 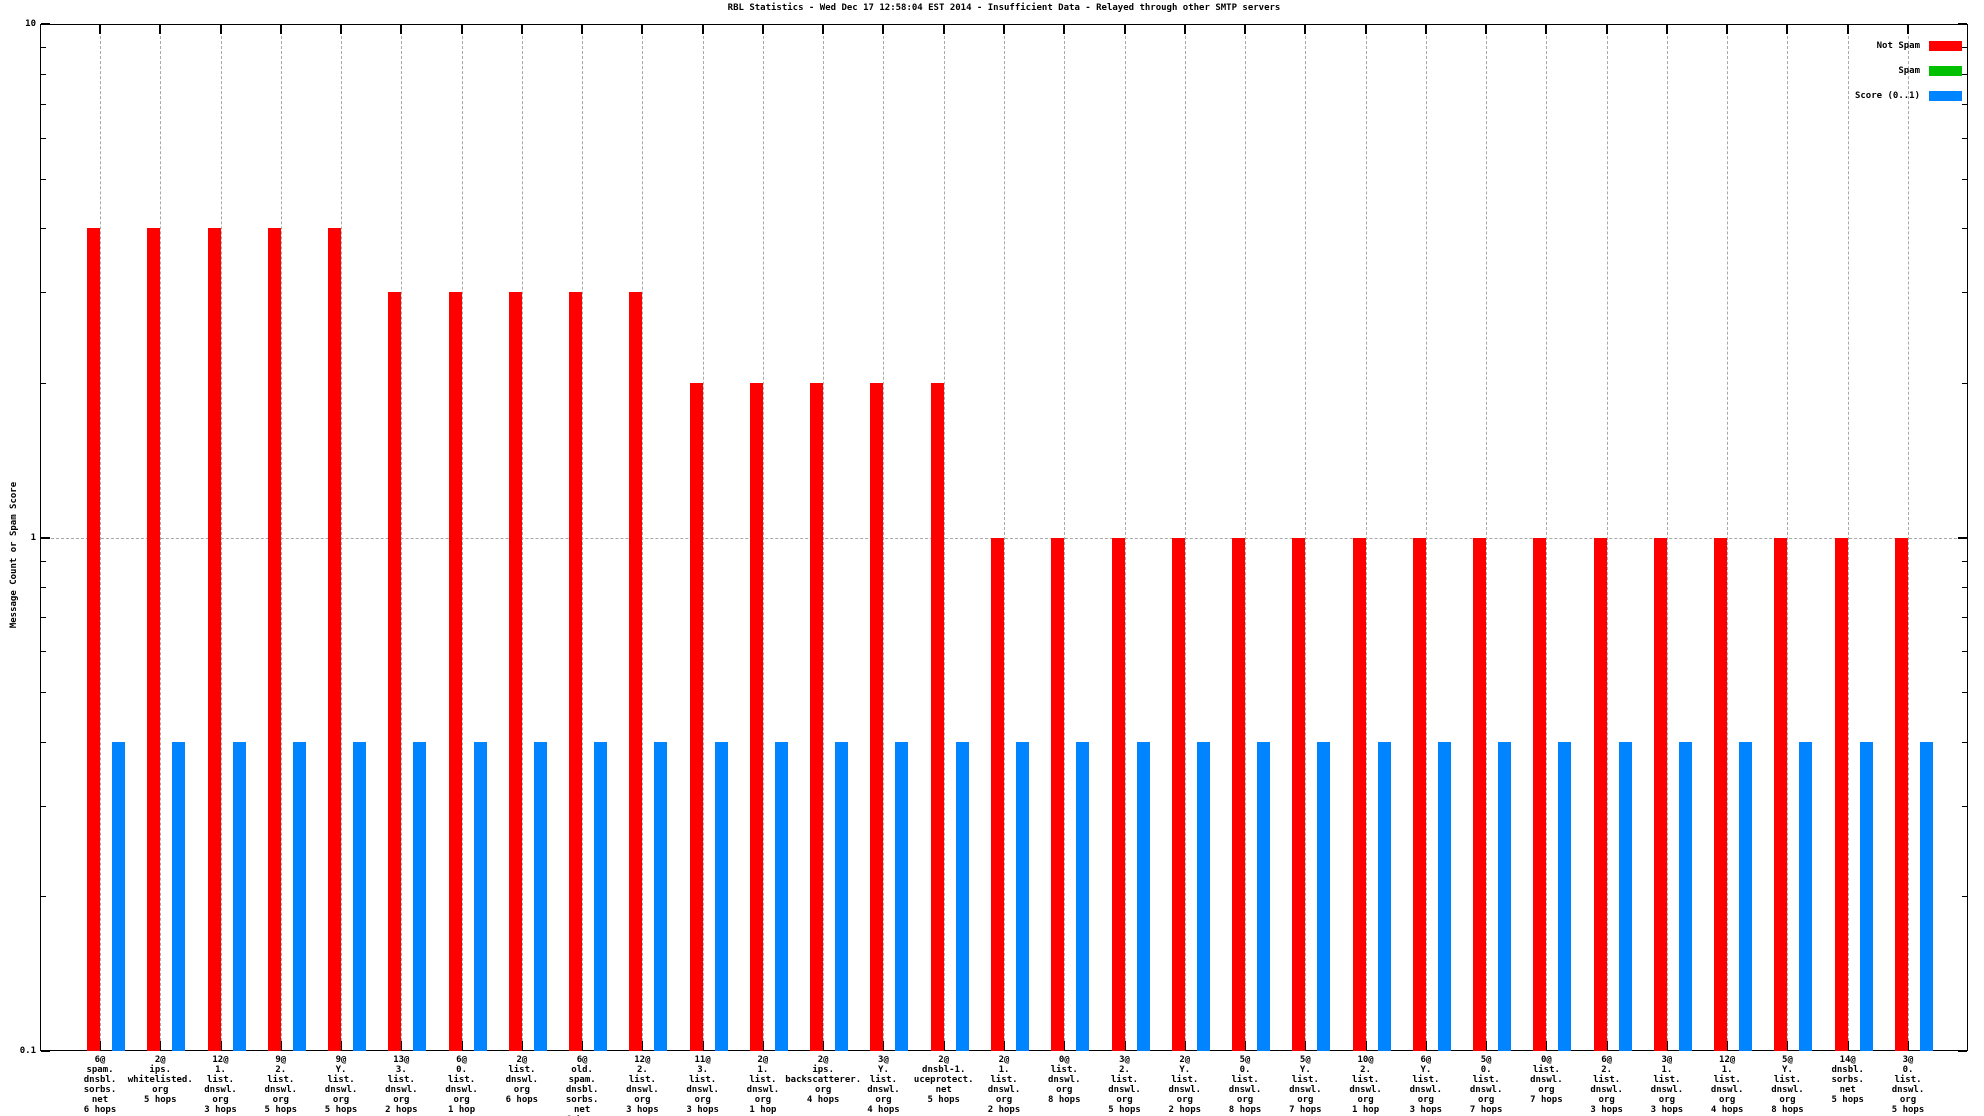 I want to click on legend-item-spam: Spam, so click(x=1908, y=70).